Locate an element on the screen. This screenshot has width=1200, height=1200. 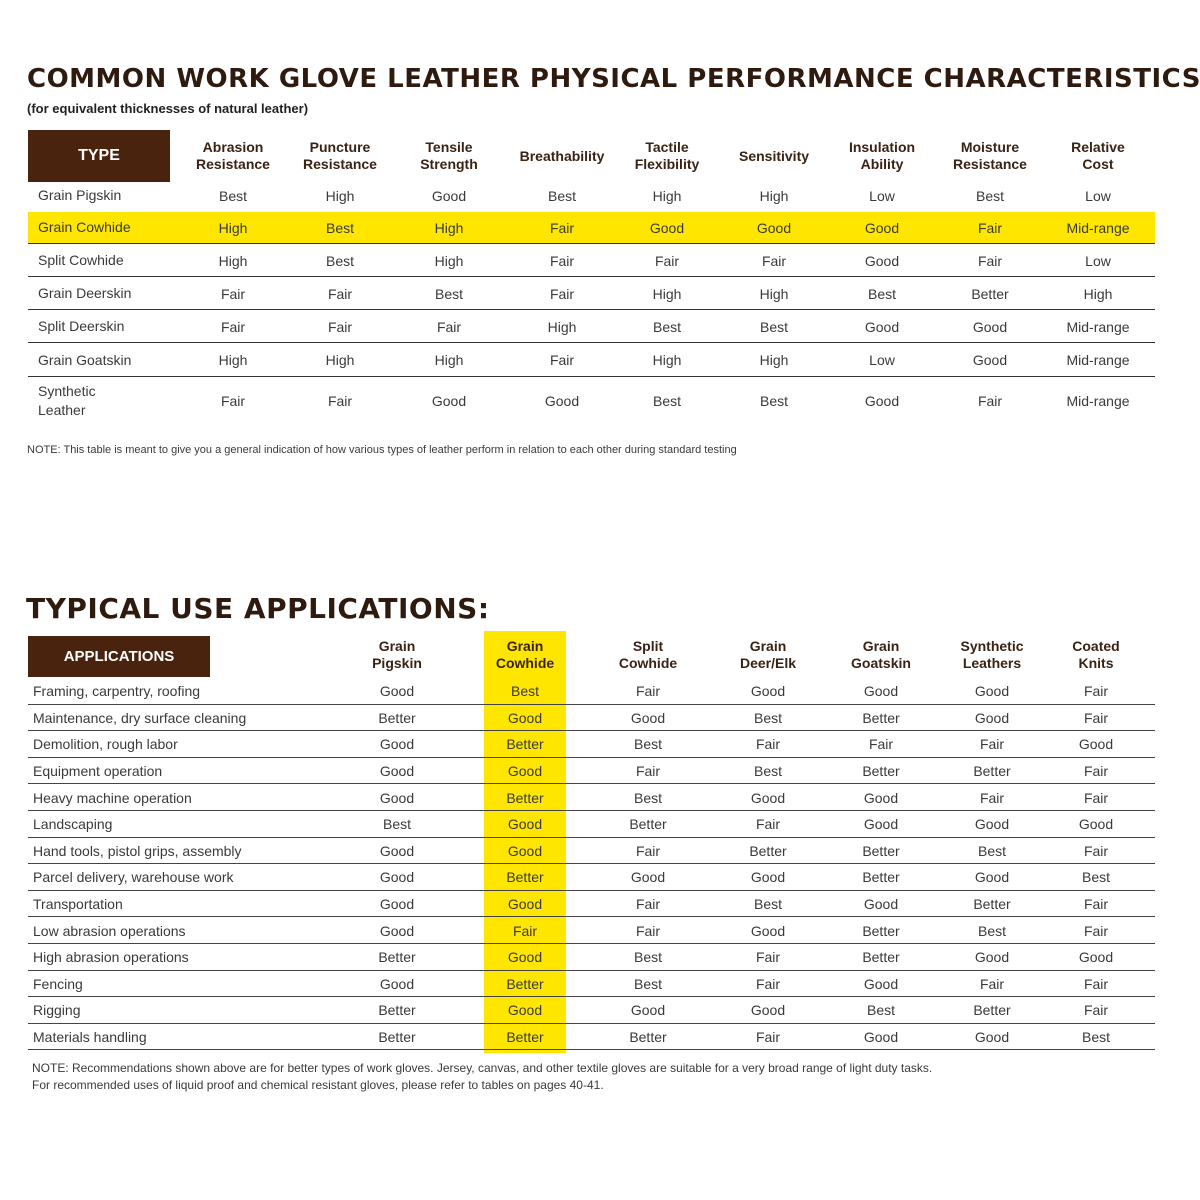
row-label: Transportation is located at coordinates (78, 904).